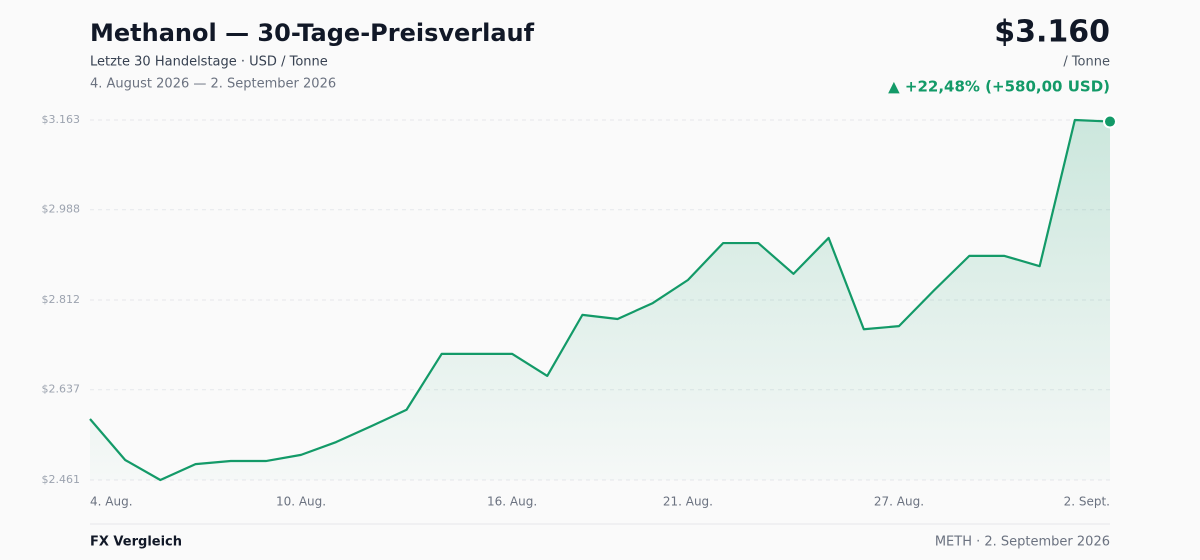 This screenshot has height=560, width=1200. Describe the element at coordinates (1110, 121) in the screenshot. I see `last-point` at that location.